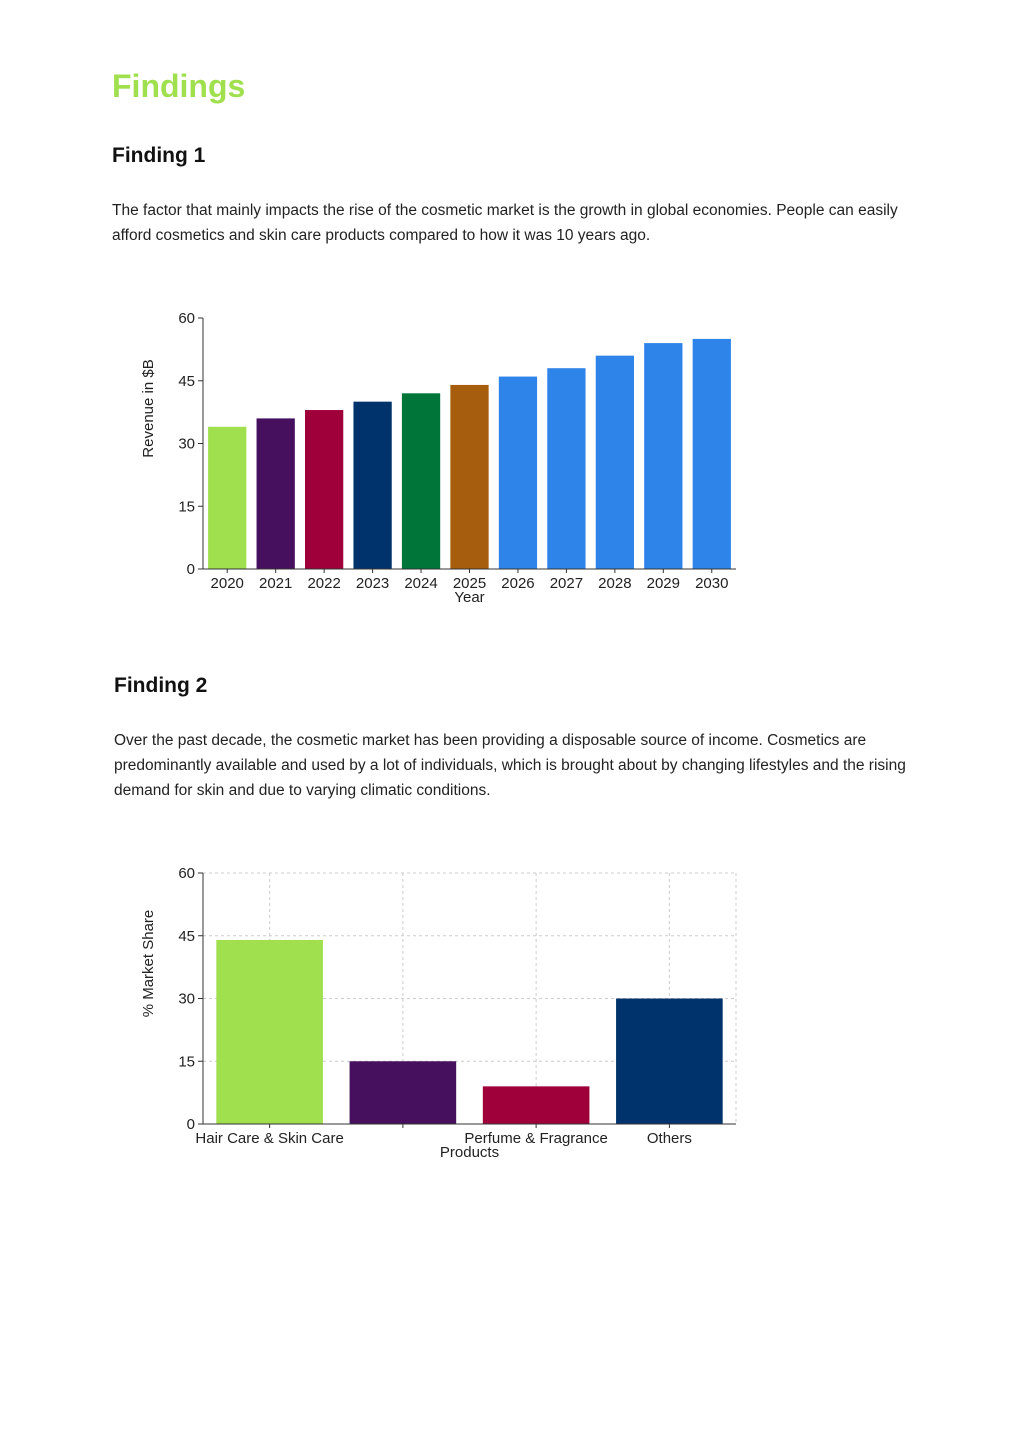  Describe the element at coordinates (372, 583) in the screenshot. I see `x-tick-label: 2023` at that location.